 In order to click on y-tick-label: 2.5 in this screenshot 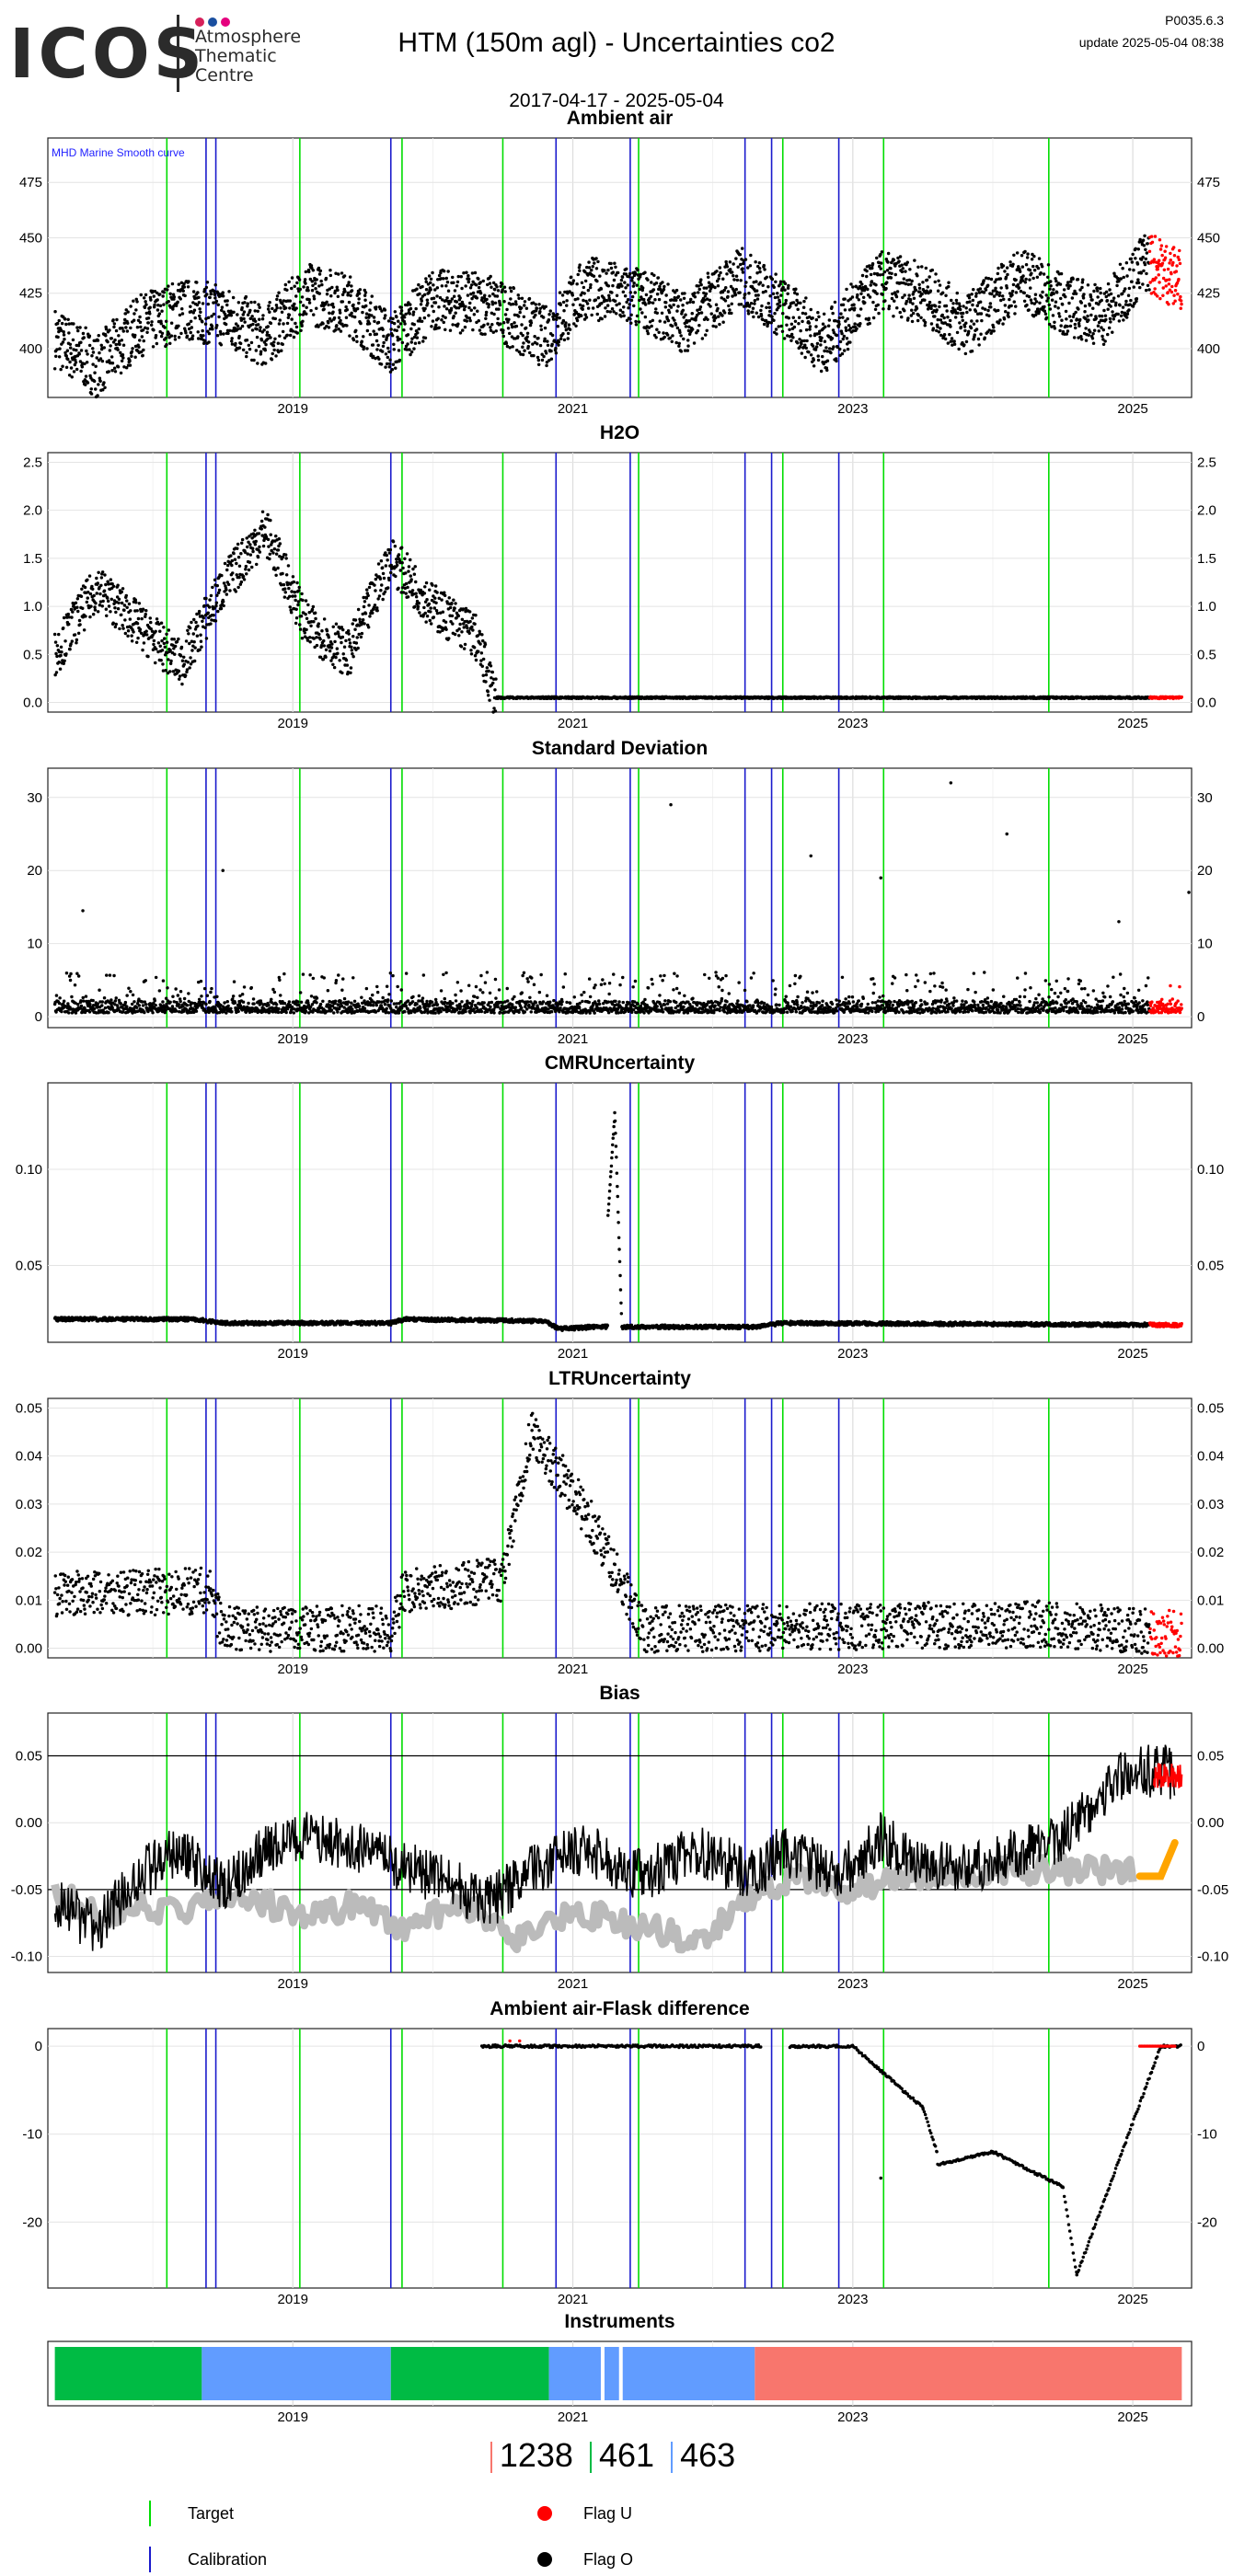, I will do `click(32, 462)`.